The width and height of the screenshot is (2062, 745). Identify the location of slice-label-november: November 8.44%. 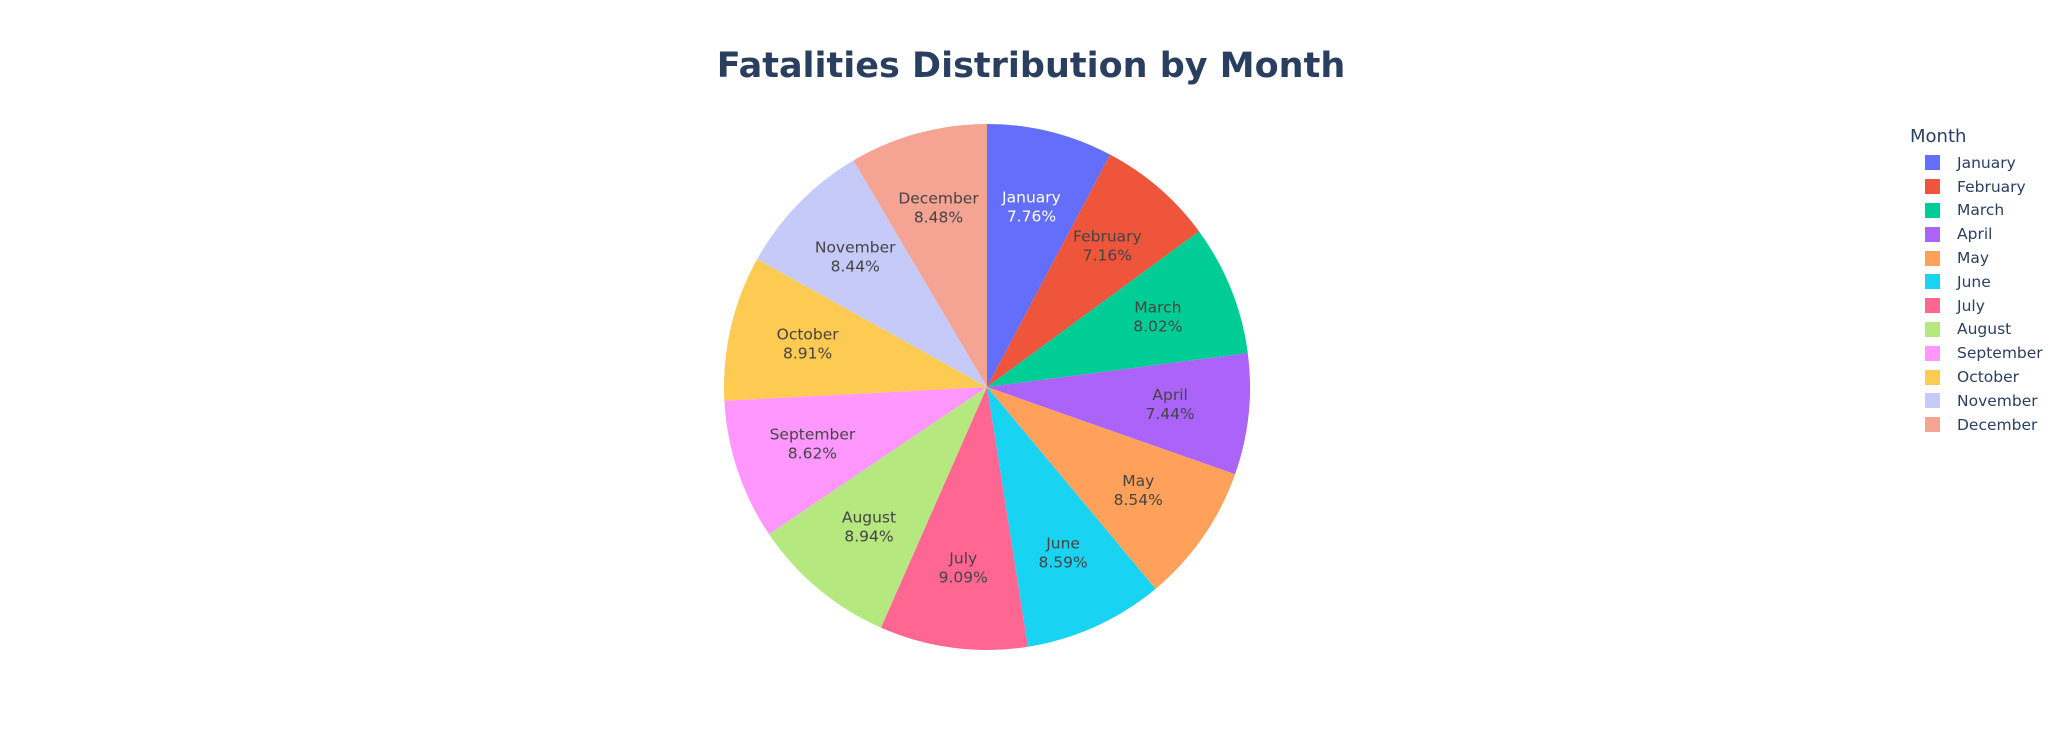
(855, 256).